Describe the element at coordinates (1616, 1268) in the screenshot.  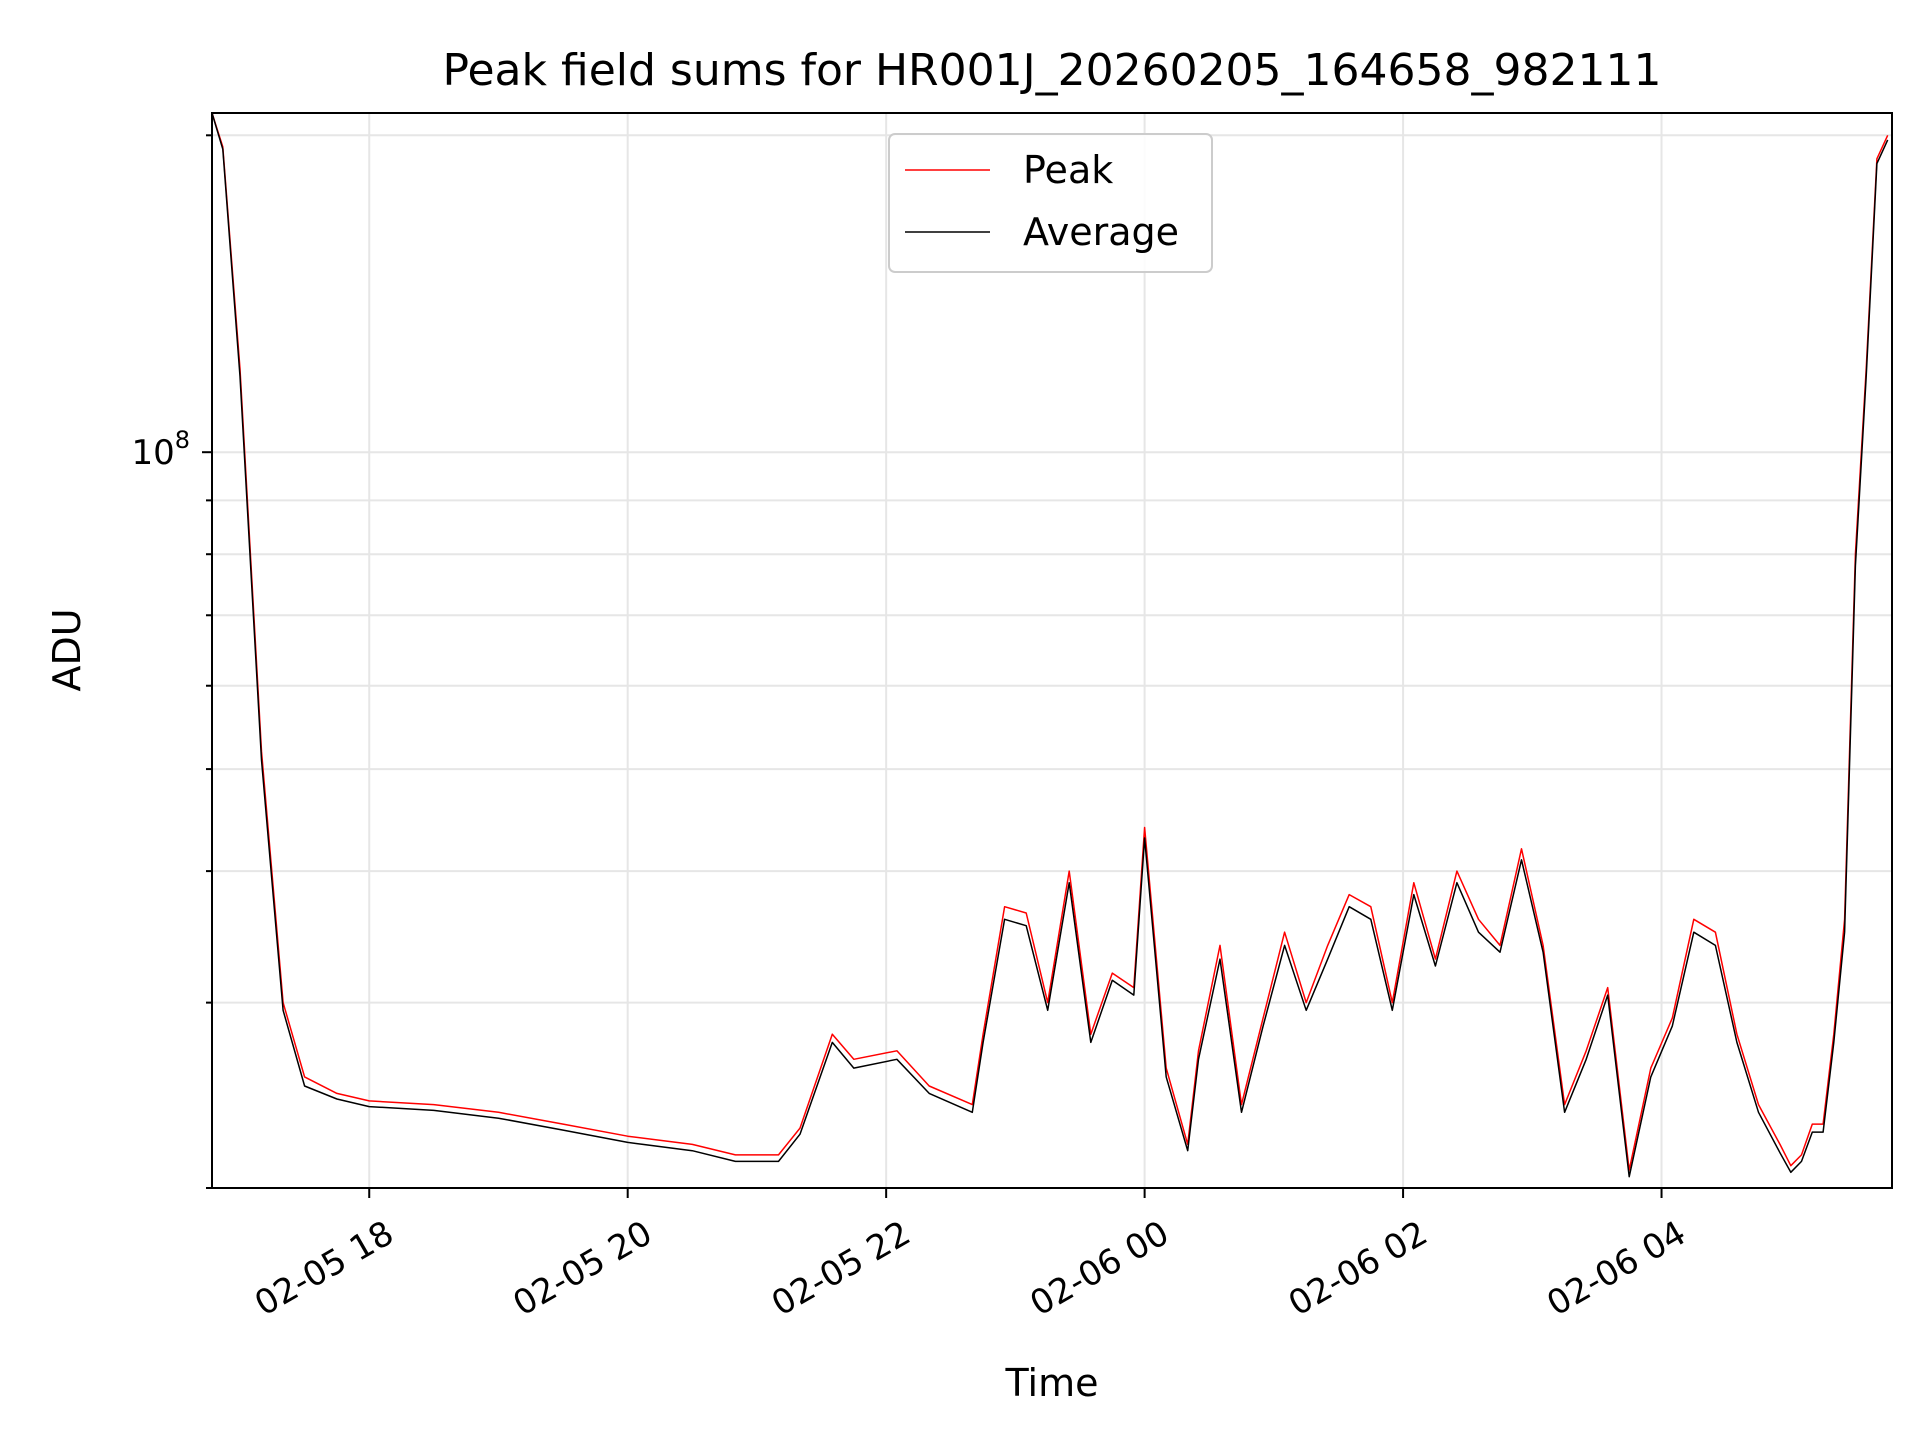
I see `x-tick-label: 02-06 04` at that location.